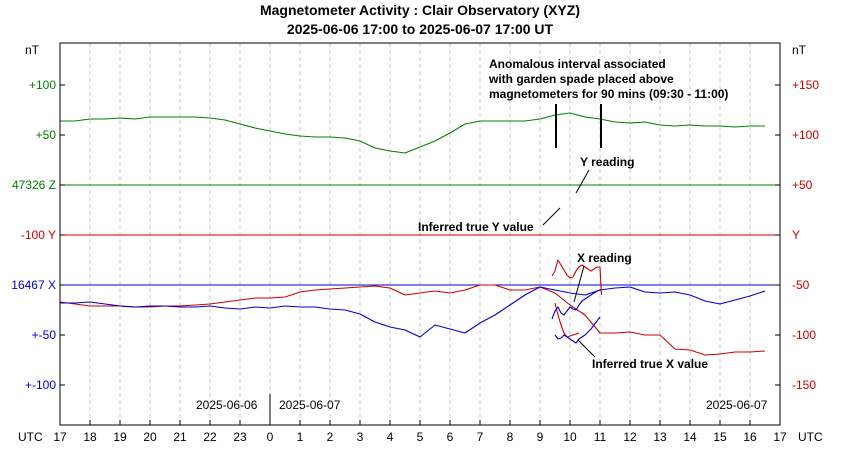 The width and height of the screenshot is (865, 450). Describe the element at coordinates (34, 185) in the screenshot. I see `left-tick-label: 47326 Z` at that location.